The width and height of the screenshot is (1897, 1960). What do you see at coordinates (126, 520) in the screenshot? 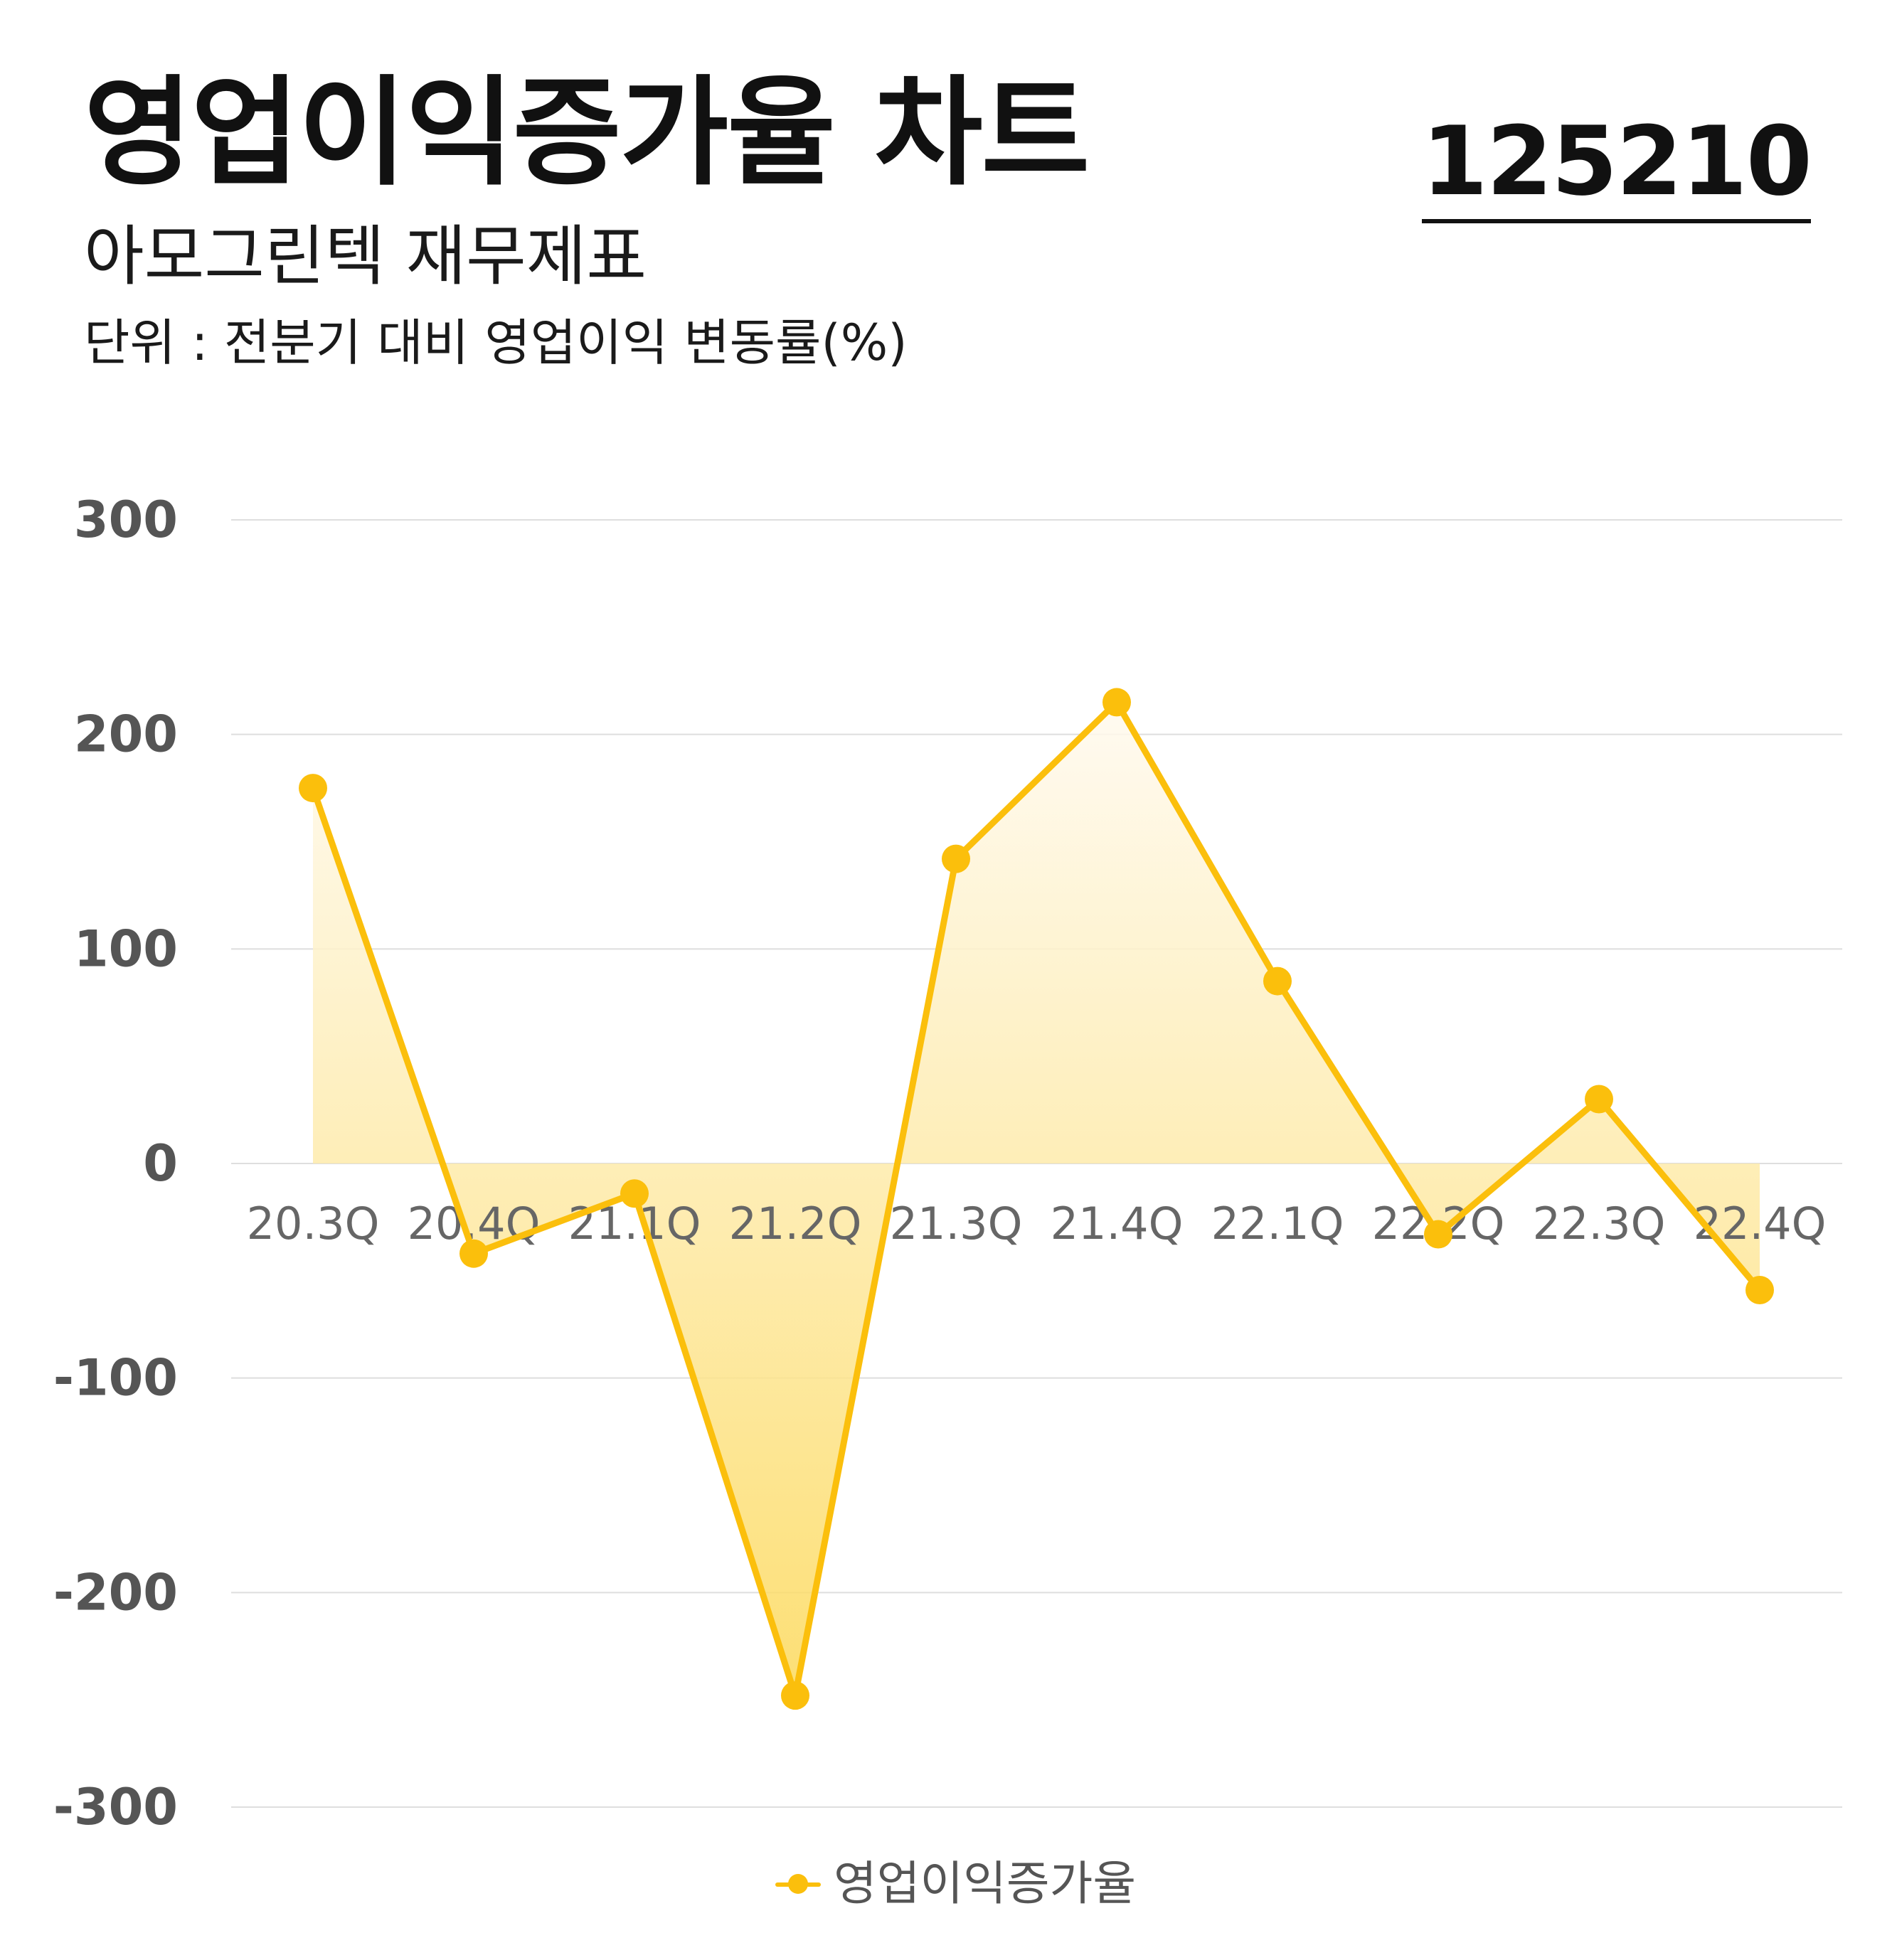
I see `y-tick-label: 300` at bounding box center [126, 520].